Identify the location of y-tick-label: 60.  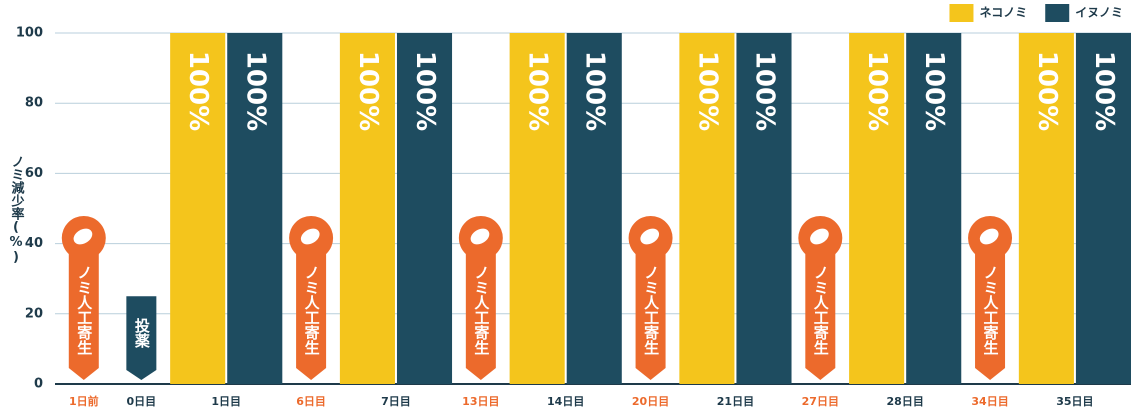
(34, 173).